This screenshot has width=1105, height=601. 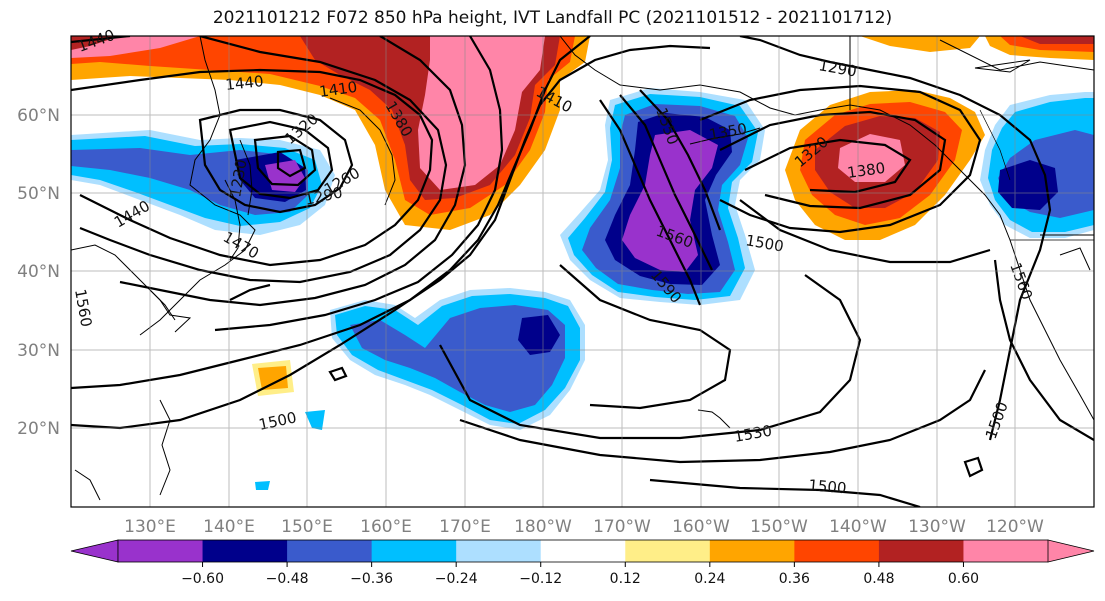 I want to click on lat-label: 50°N, so click(x=38, y=194).